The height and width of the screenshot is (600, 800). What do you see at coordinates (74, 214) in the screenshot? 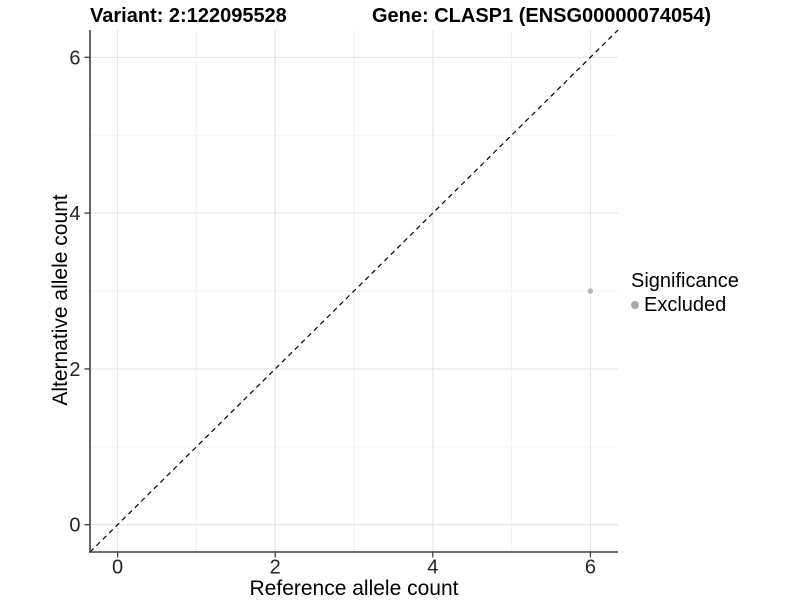
I see `y-tick-label: 4` at bounding box center [74, 214].